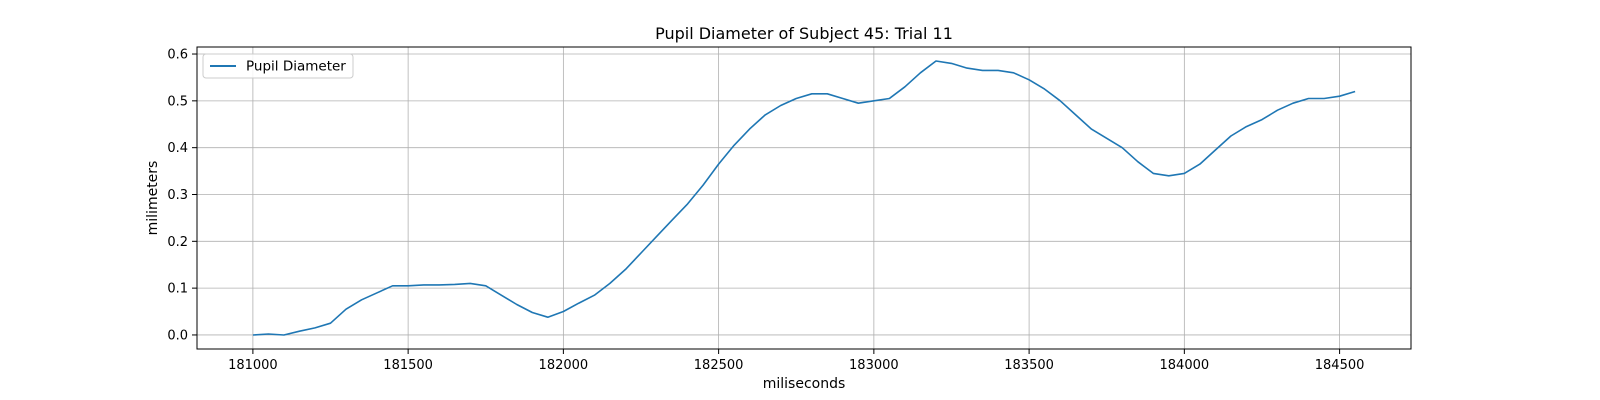  I want to click on x-tick-label: 182500, so click(719, 365).